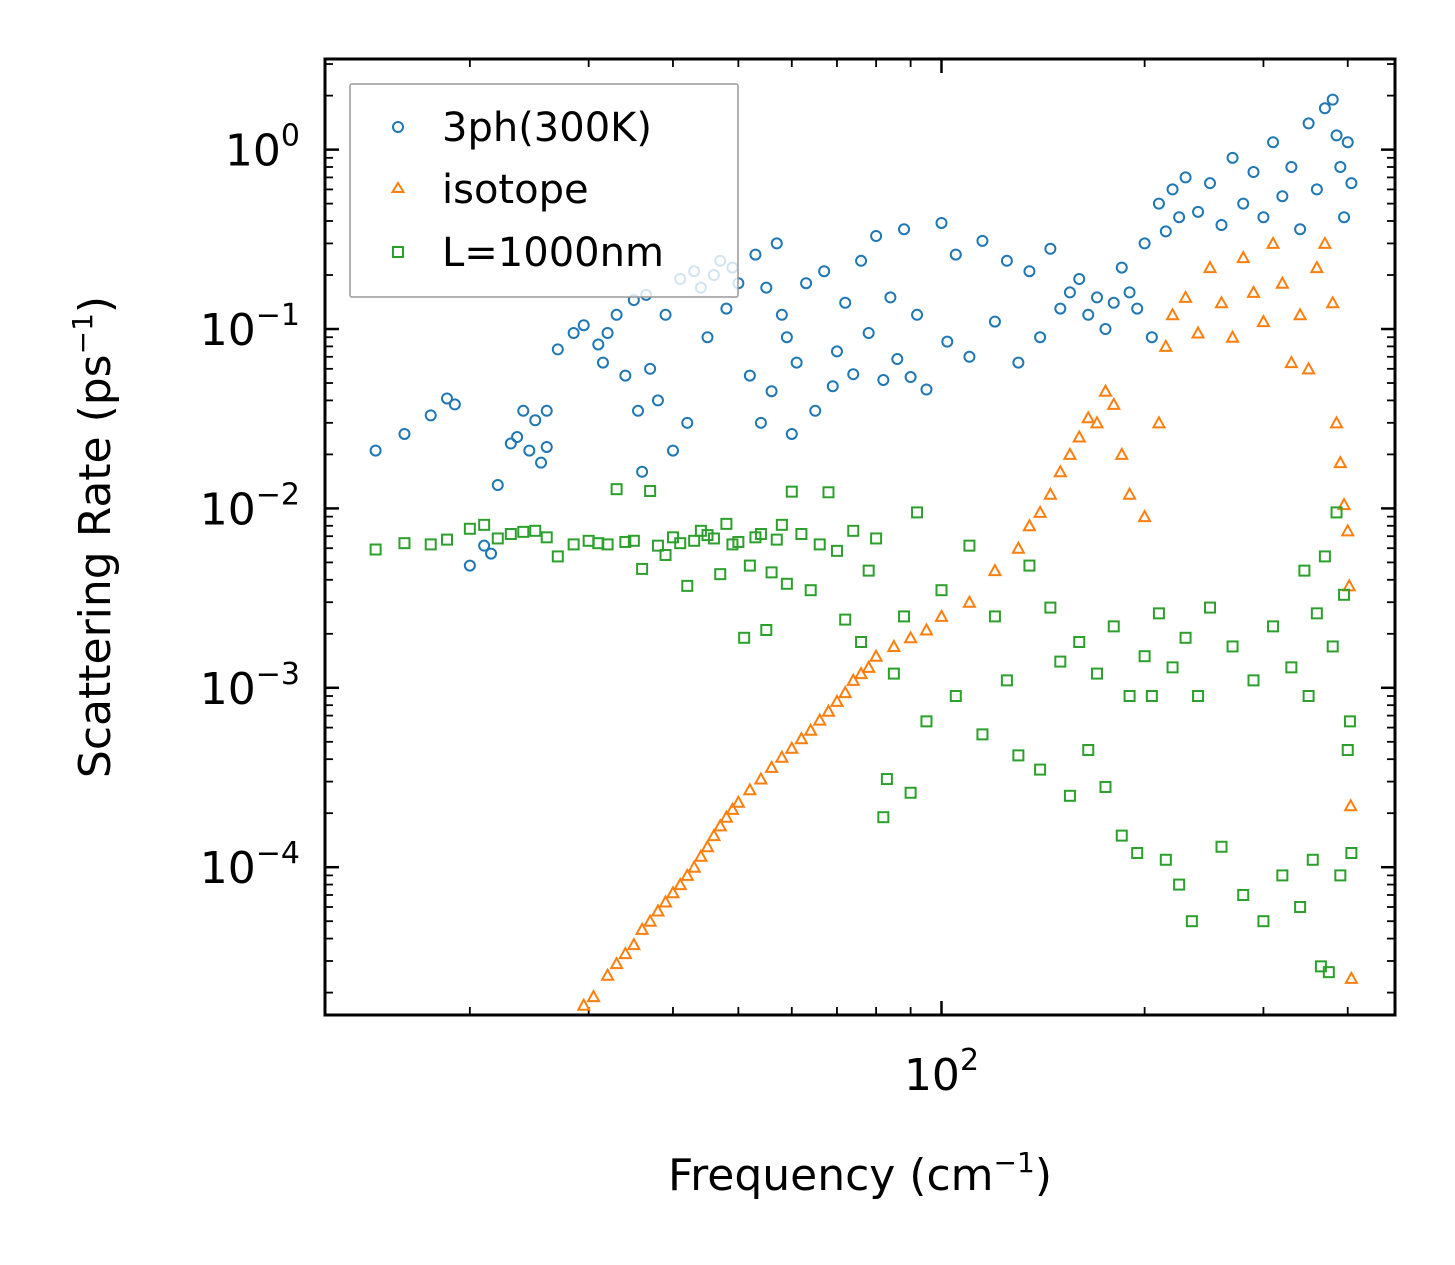 The image size is (1455, 1265). Describe the element at coordinates (250, 506) in the screenshot. I see `y-tick-label: 10⁻²` at that location.